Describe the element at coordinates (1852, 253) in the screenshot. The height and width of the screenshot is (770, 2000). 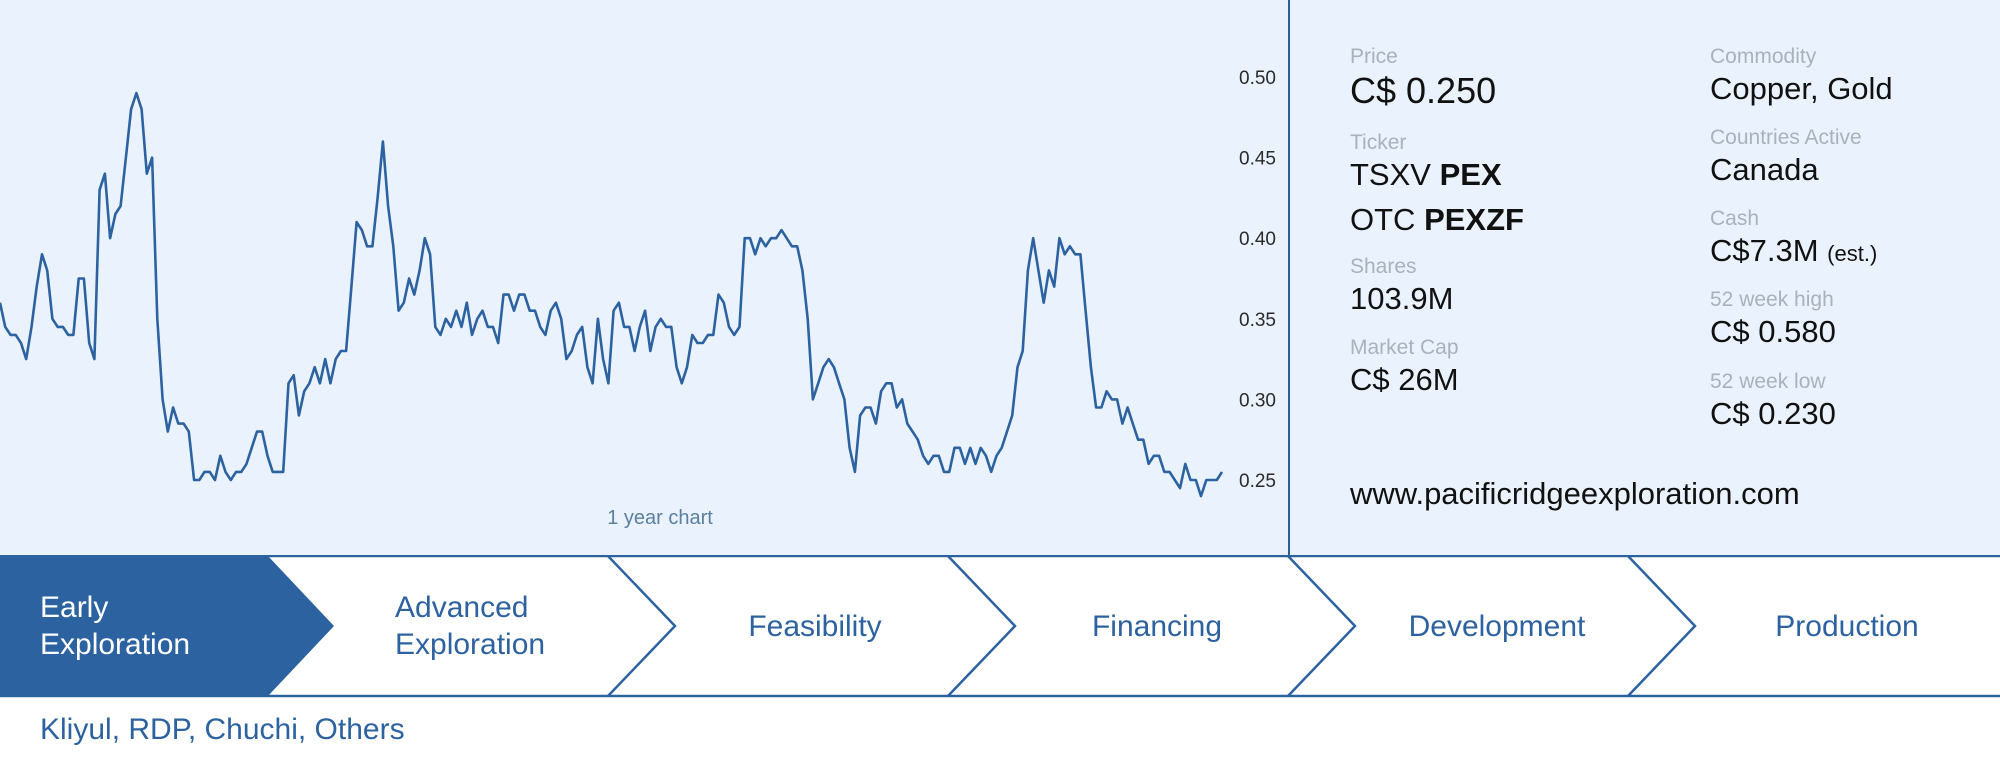
I see `cash-note: (est.)` at that location.